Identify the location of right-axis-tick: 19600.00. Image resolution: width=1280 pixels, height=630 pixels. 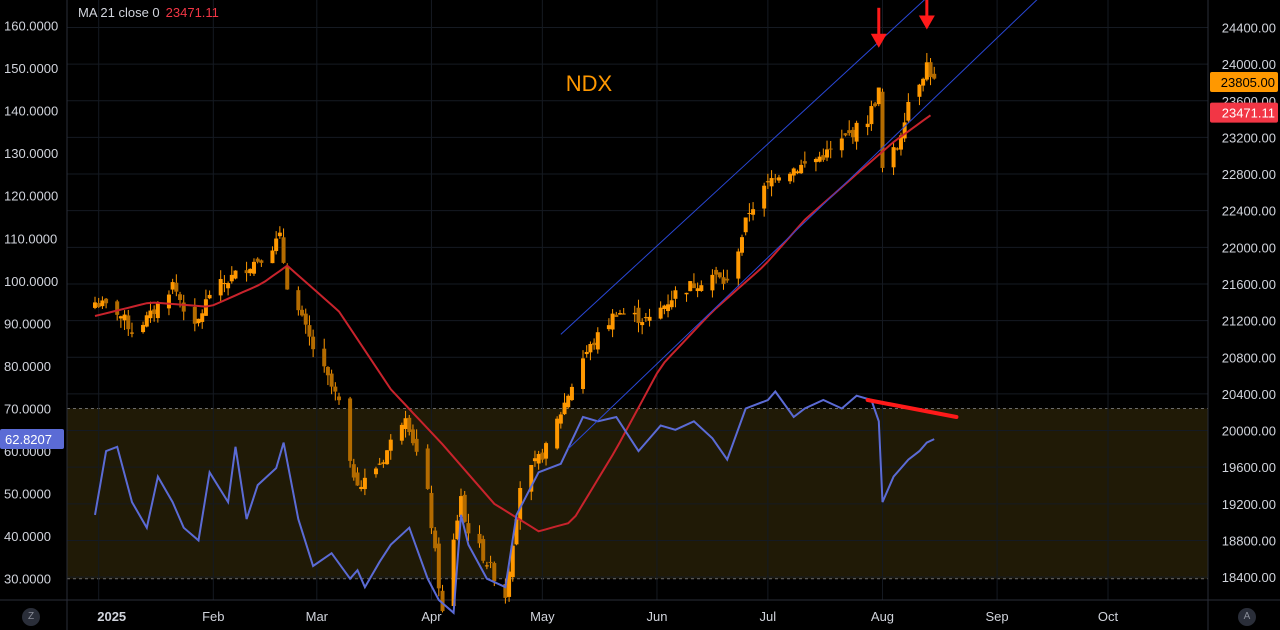
(1249, 467).